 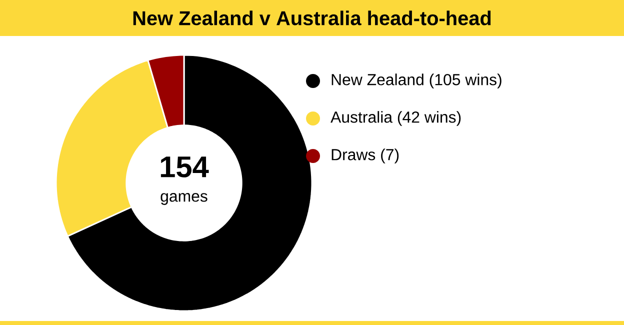 What do you see at coordinates (365, 156) in the screenshot?
I see `legend-label: Draws (7)` at bounding box center [365, 156].